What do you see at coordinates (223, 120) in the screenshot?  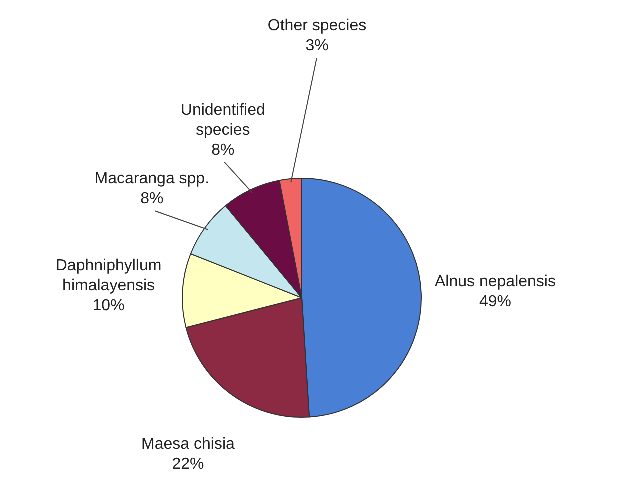 I see `slice-label: Unidentified species` at bounding box center [223, 120].